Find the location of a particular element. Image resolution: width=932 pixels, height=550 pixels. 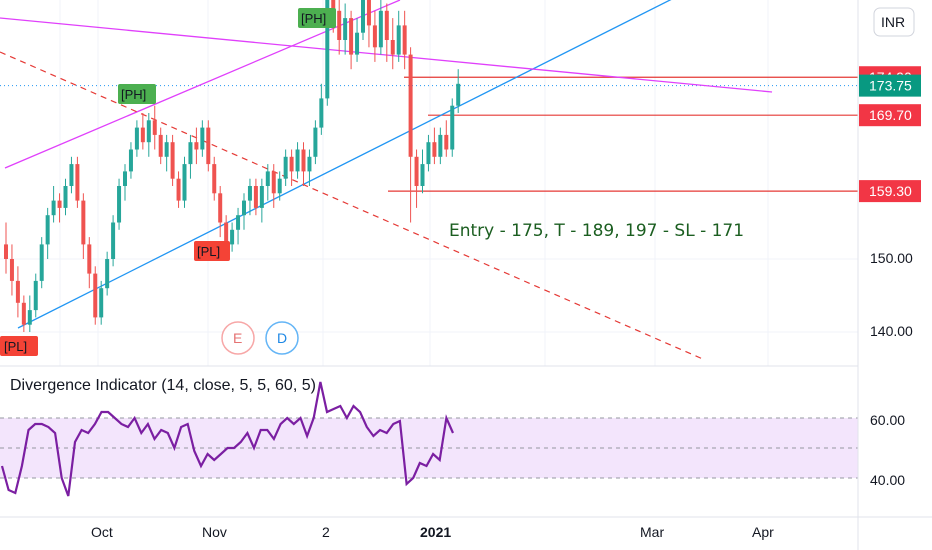

svg-text: E is located at coordinates (237, 338).